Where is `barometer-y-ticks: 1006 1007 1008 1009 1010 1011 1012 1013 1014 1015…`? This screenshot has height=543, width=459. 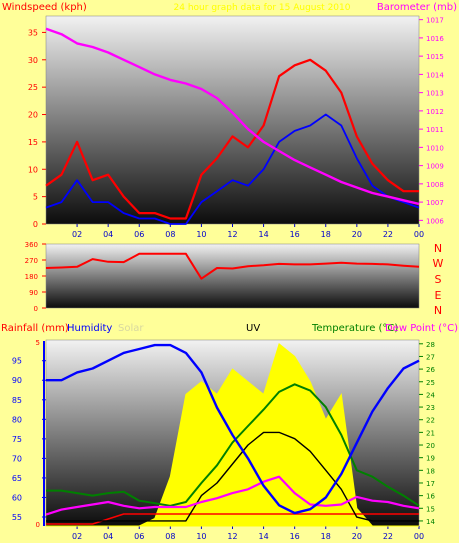
barometer-y-ticks: 1006 1007 1008 1009 1010 1011 1012 1013 1014 1015… is located at coordinates (431, 121).